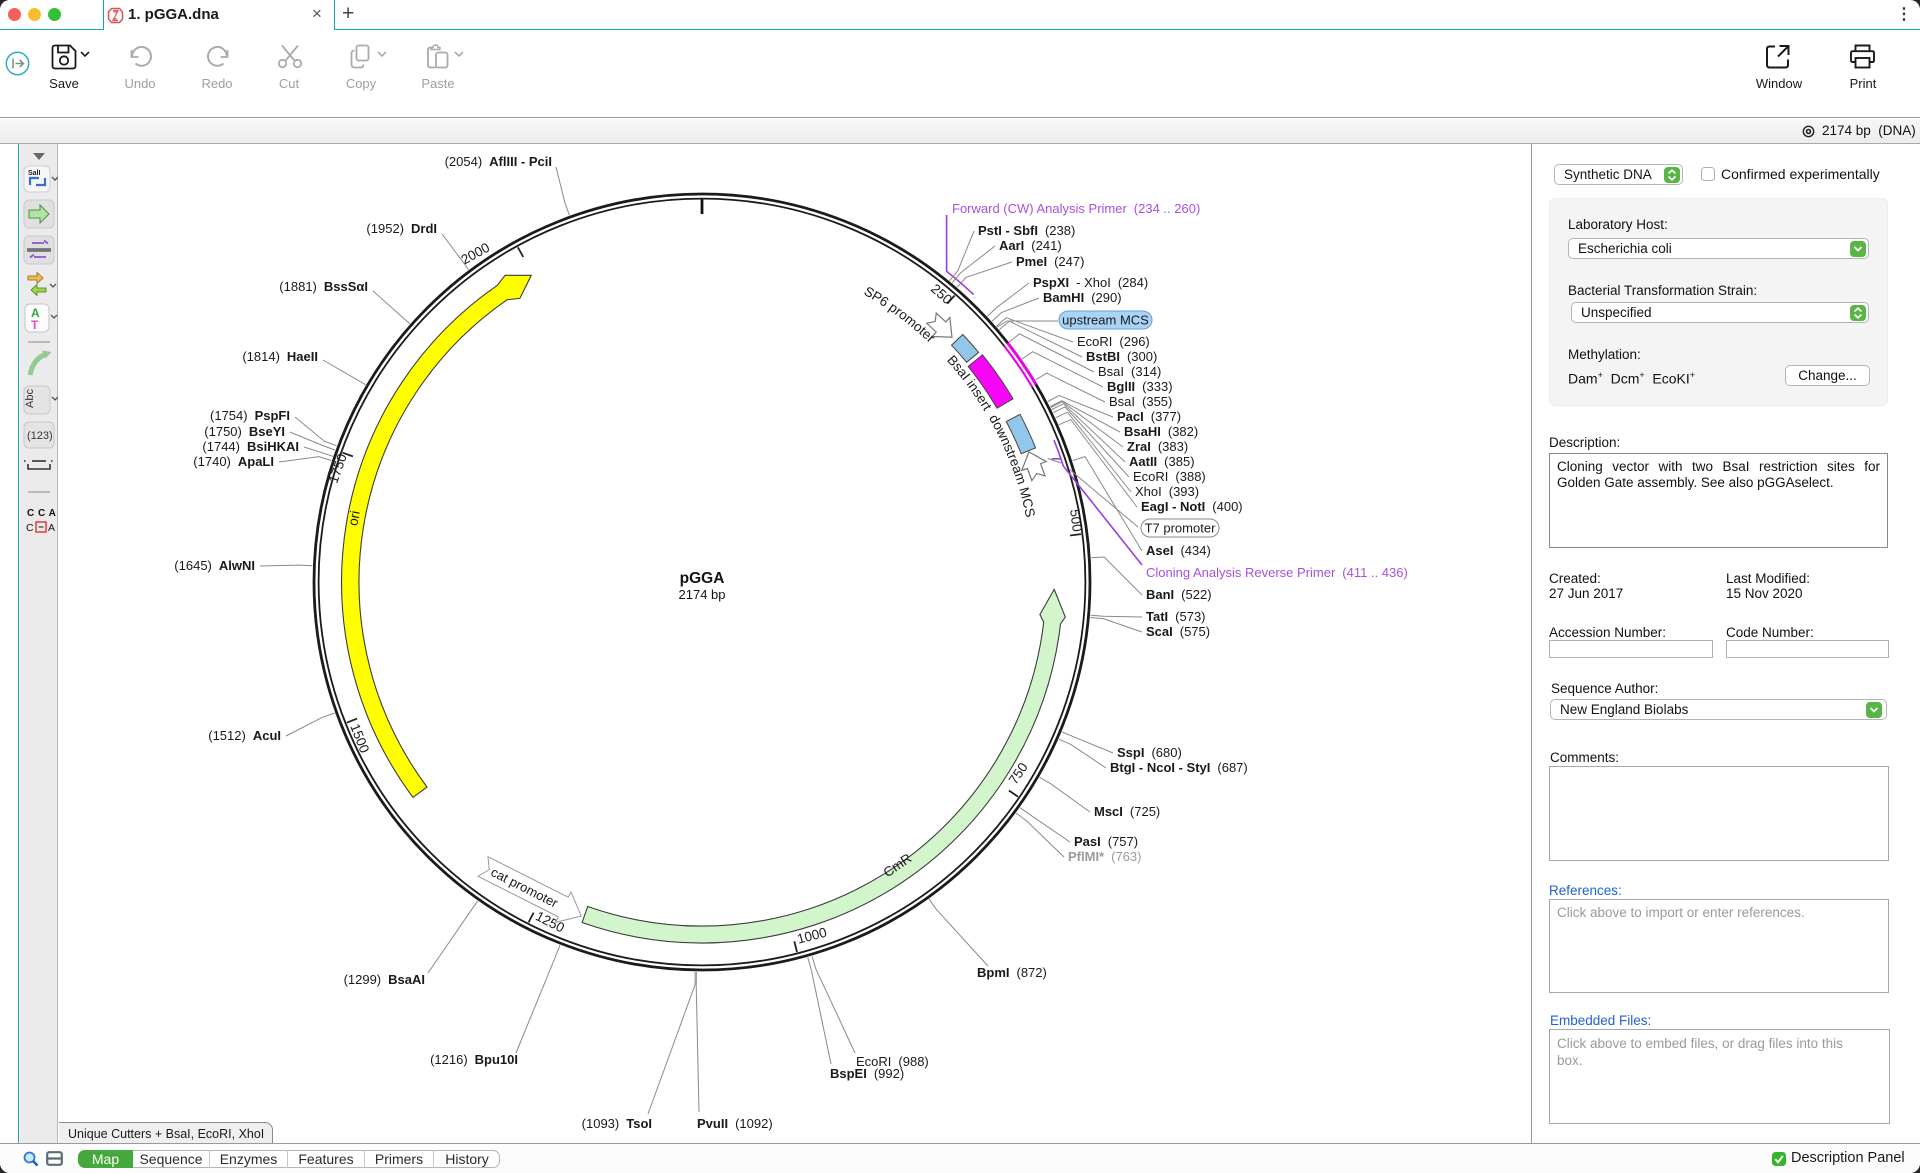 The height and width of the screenshot is (1173, 1920). What do you see at coordinates (1012, 972) in the screenshot?
I see `svg-text:BpmI(872): BpmI (872)` at bounding box center [1012, 972].